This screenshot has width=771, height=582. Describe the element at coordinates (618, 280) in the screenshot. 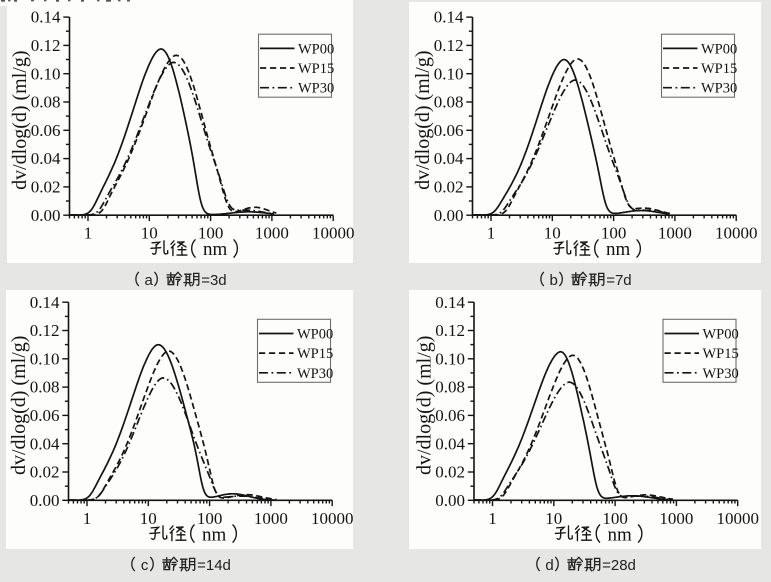

I see `svg-text: =7d` at that location.